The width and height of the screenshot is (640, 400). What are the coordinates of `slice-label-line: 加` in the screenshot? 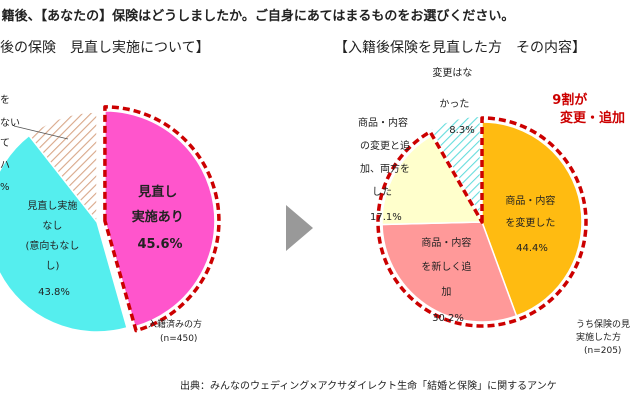 It's located at (446, 292).